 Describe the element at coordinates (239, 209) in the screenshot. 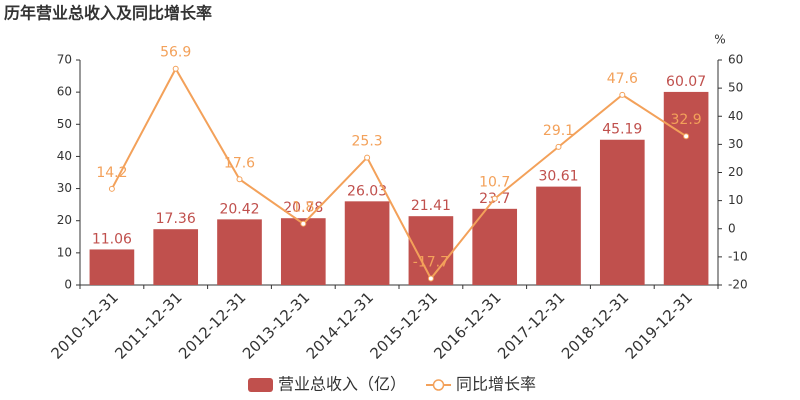

I see `bar-value-label: 20.42` at that location.